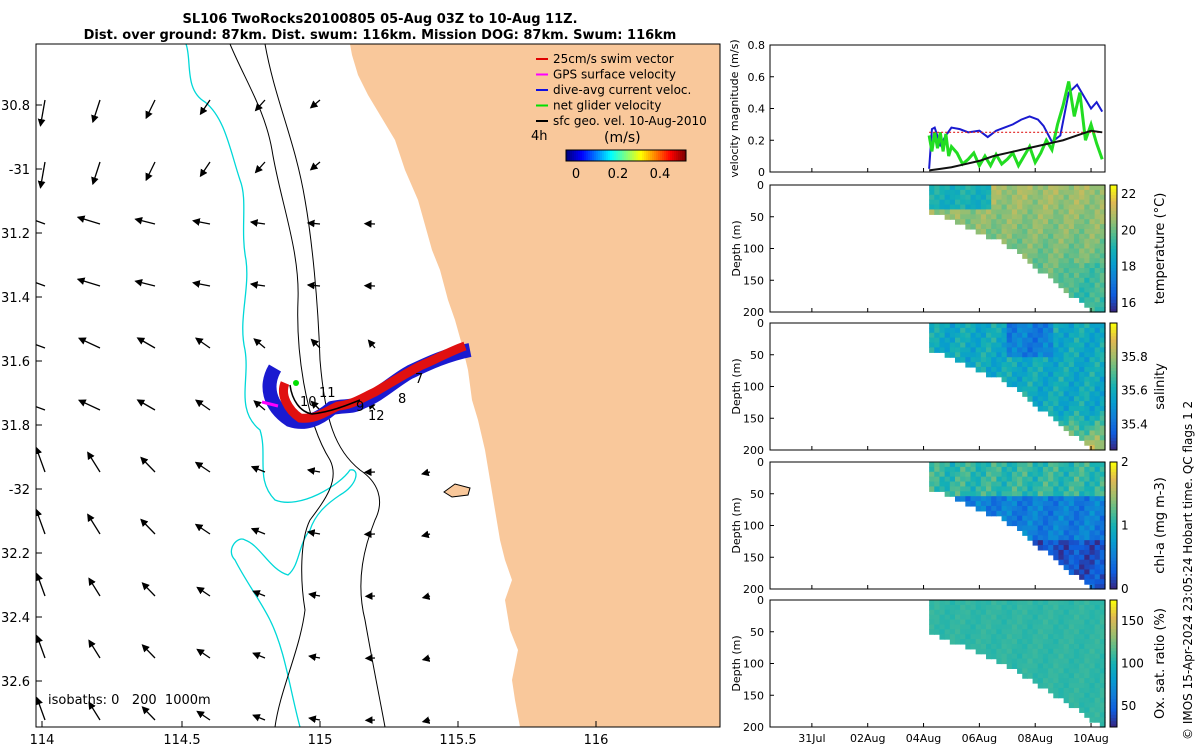 The image size is (1200, 750). What do you see at coordinates (1128, 194) in the screenshot?
I see `section-colorbar-tick: 22` at bounding box center [1128, 194].